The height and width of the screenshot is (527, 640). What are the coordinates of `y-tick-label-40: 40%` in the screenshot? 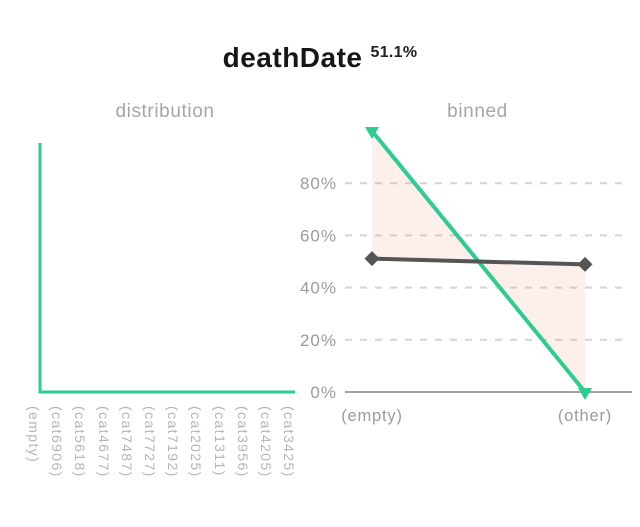 It's located at (318, 288).